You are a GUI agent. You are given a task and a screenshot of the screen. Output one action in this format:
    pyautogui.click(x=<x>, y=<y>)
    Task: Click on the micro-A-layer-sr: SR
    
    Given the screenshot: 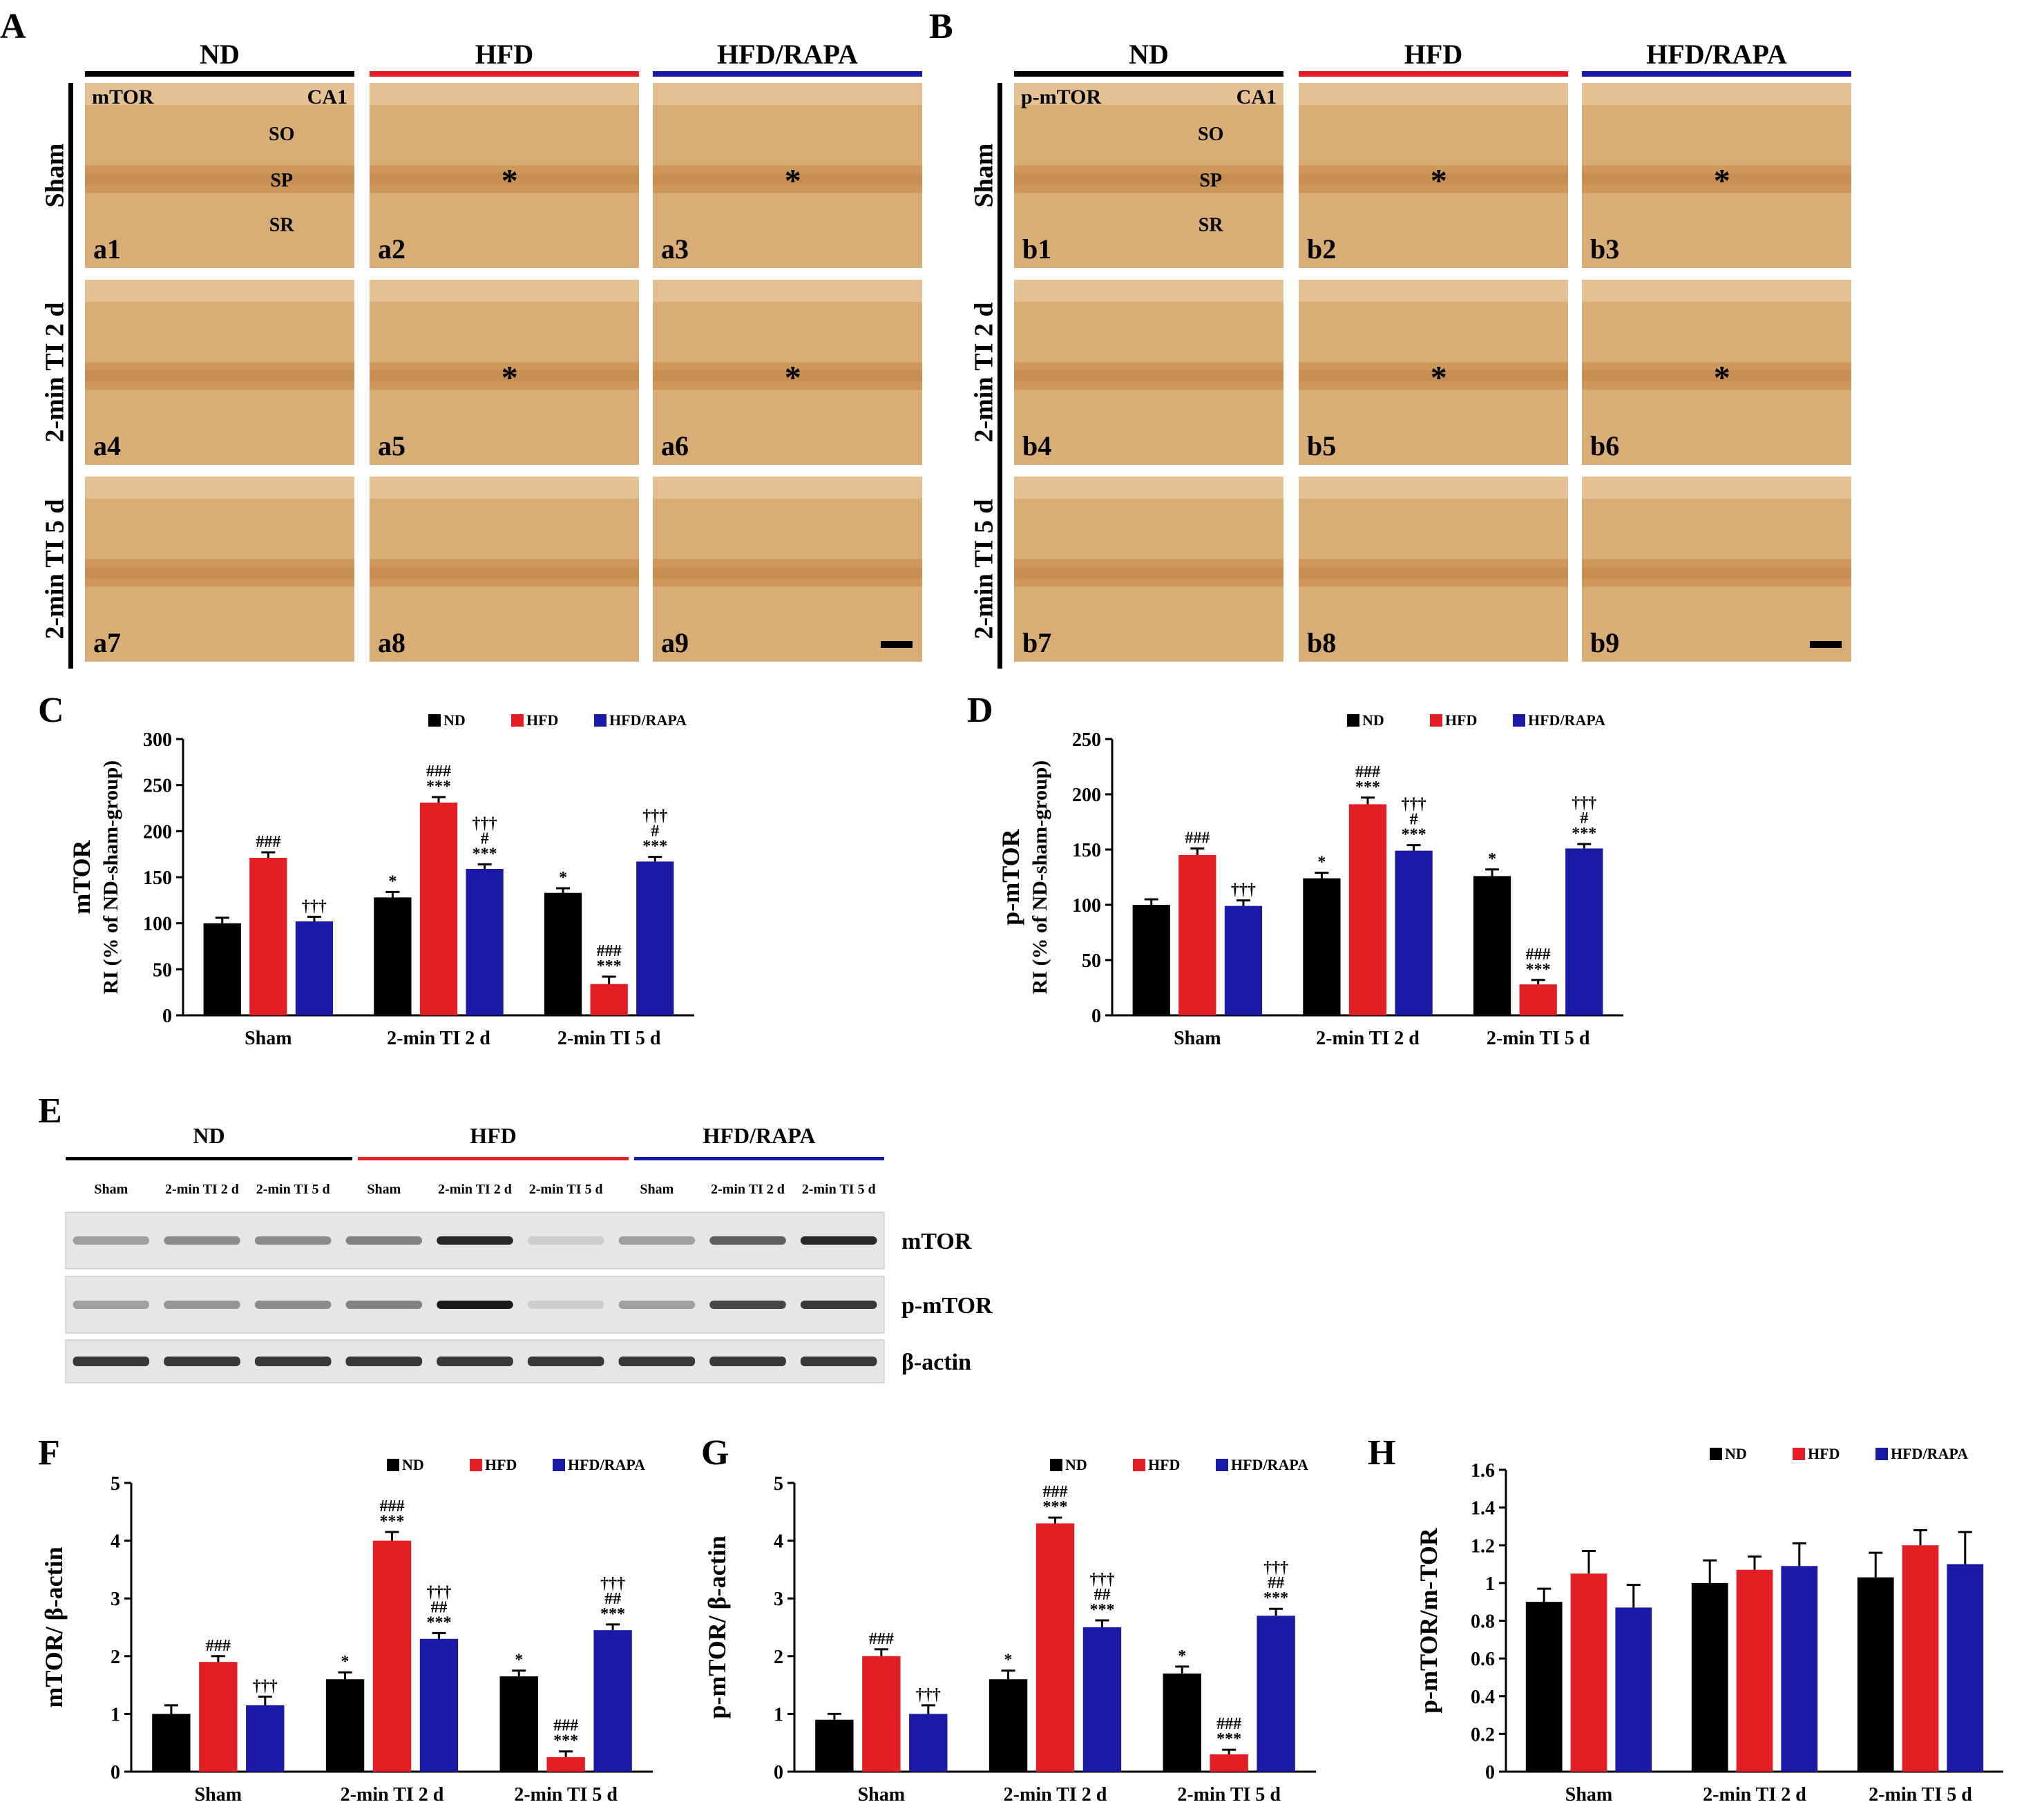 What is the action you would take?
    pyautogui.click(x=282, y=225)
    